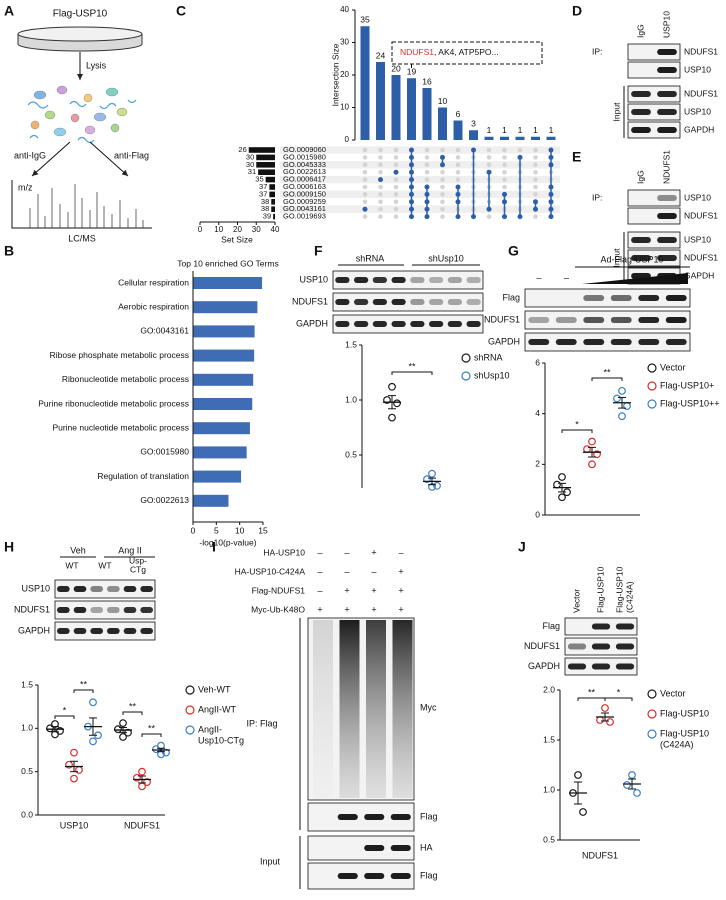 The image size is (726, 900). What do you see at coordinates (597, 51) in the screenshot?
I see `label: IP:` at bounding box center [597, 51].